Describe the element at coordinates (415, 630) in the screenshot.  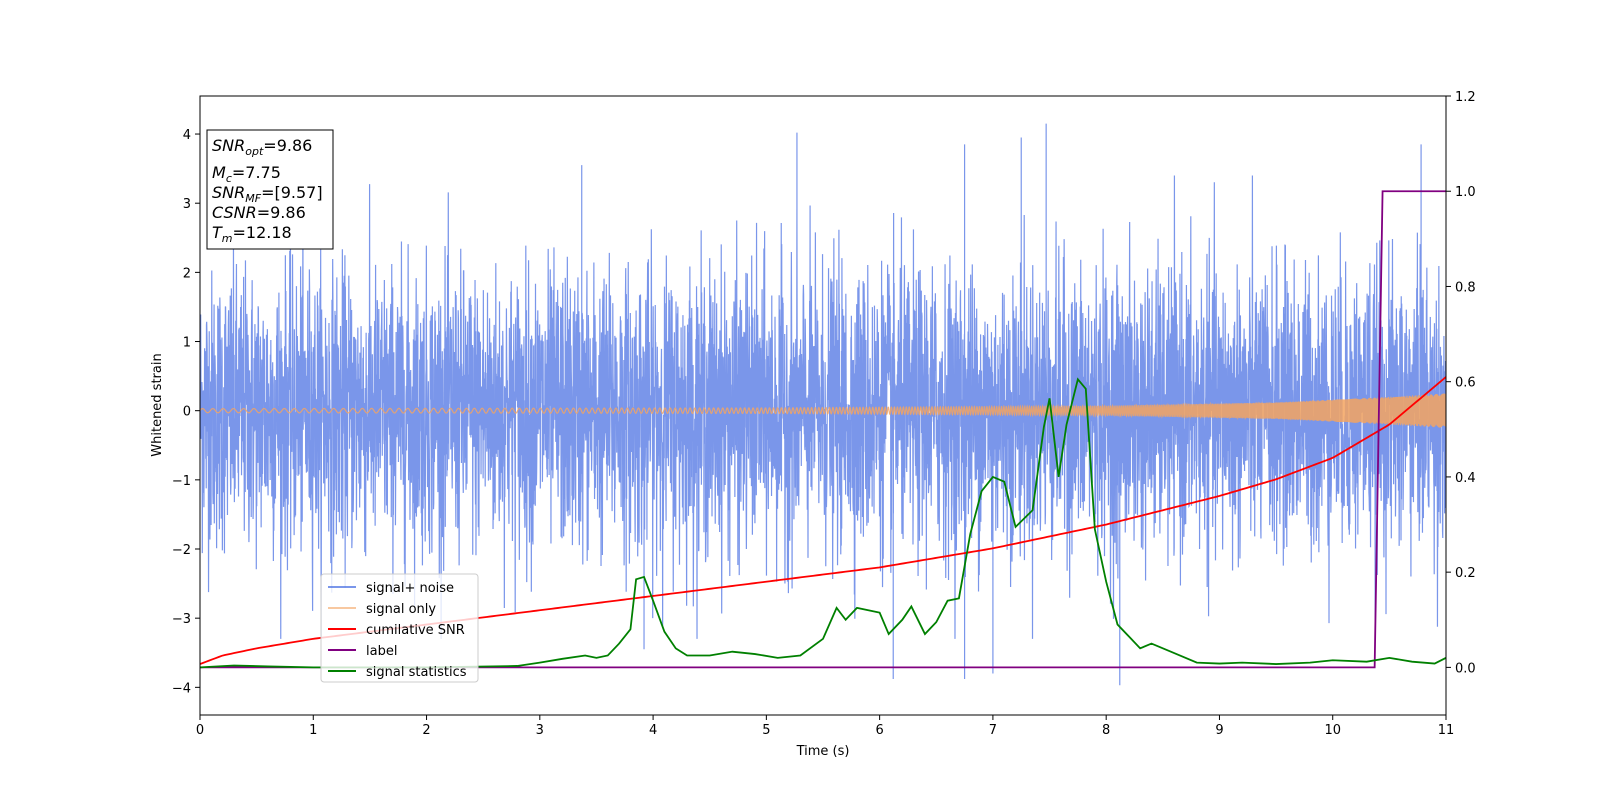
I see `legend-item-cumulative-snr: cumilative SNR` at that location.